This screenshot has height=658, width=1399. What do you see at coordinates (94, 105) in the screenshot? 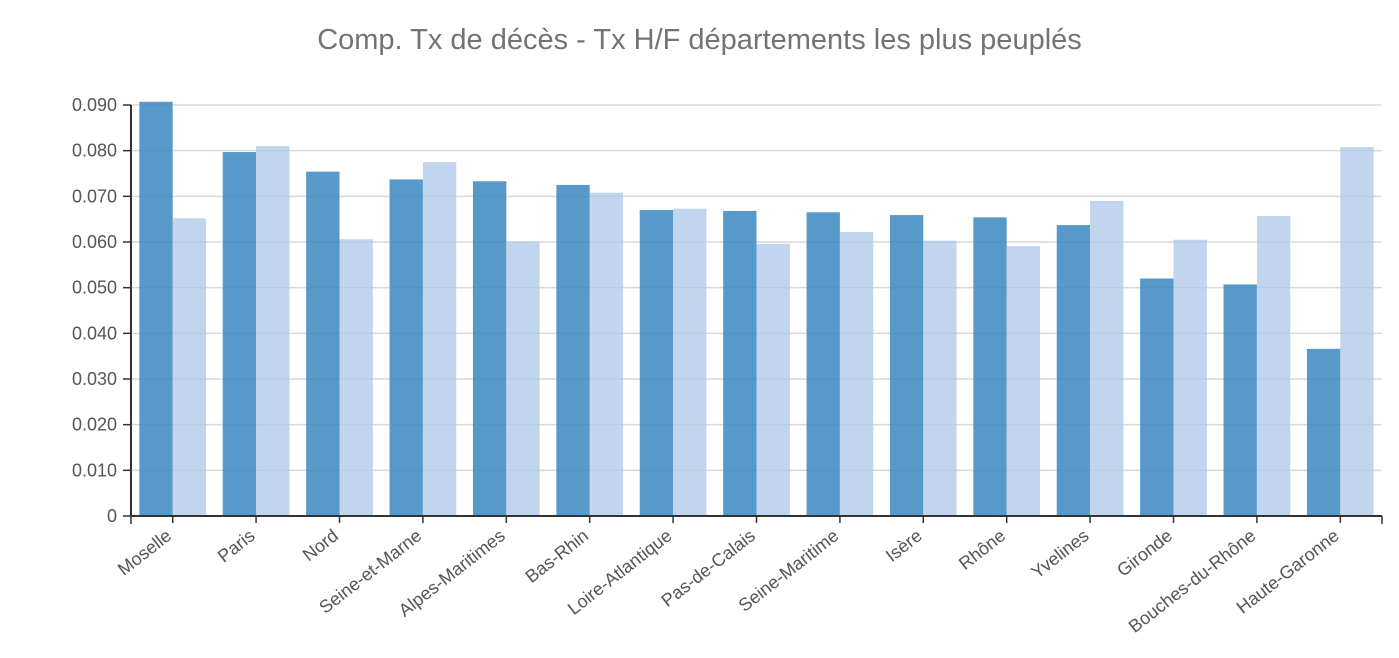
I see `y-tick-label: 0.090` at bounding box center [94, 105].